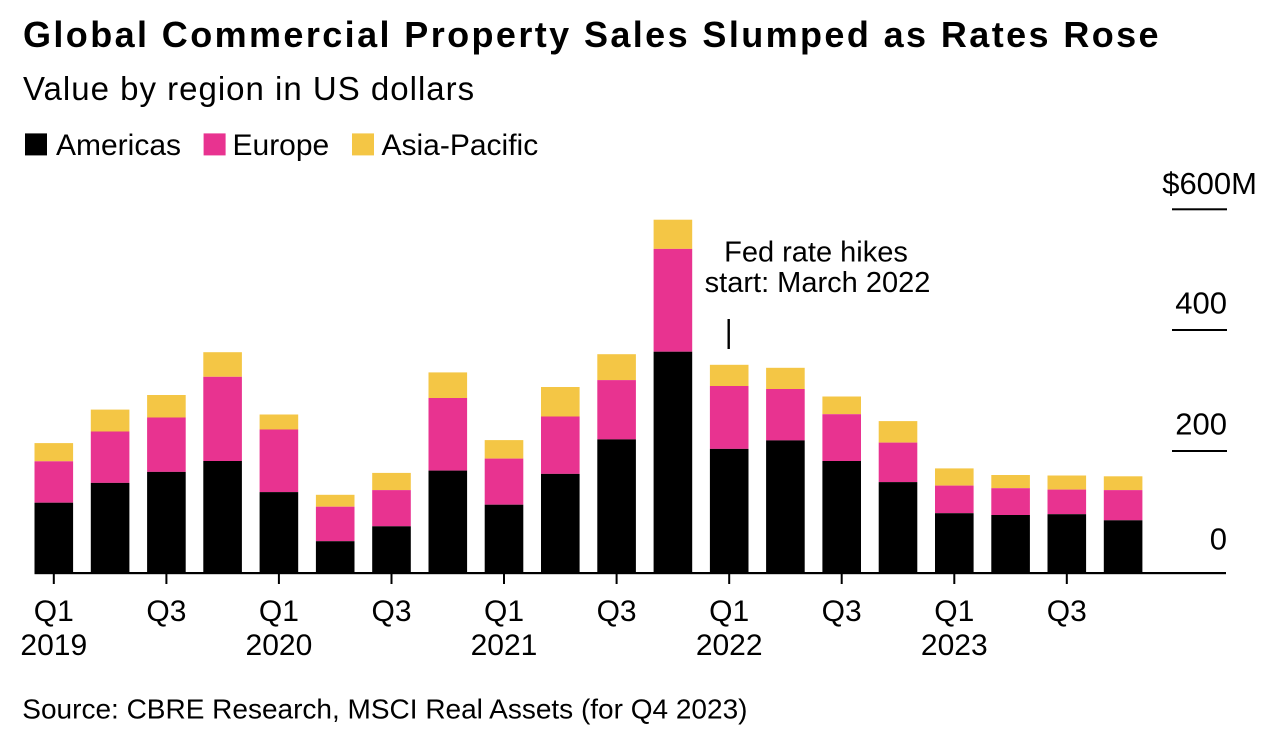 The height and width of the screenshot is (754, 1286). I want to click on svg-text: 2020, so click(279, 645).